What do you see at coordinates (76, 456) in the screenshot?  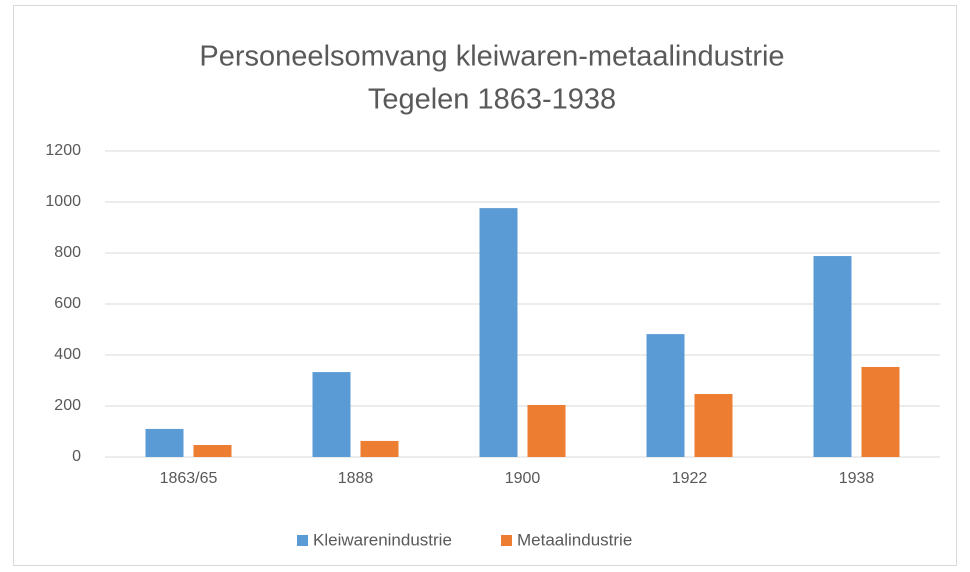 I see `y-tick-label: 0` at bounding box center [76, 456].